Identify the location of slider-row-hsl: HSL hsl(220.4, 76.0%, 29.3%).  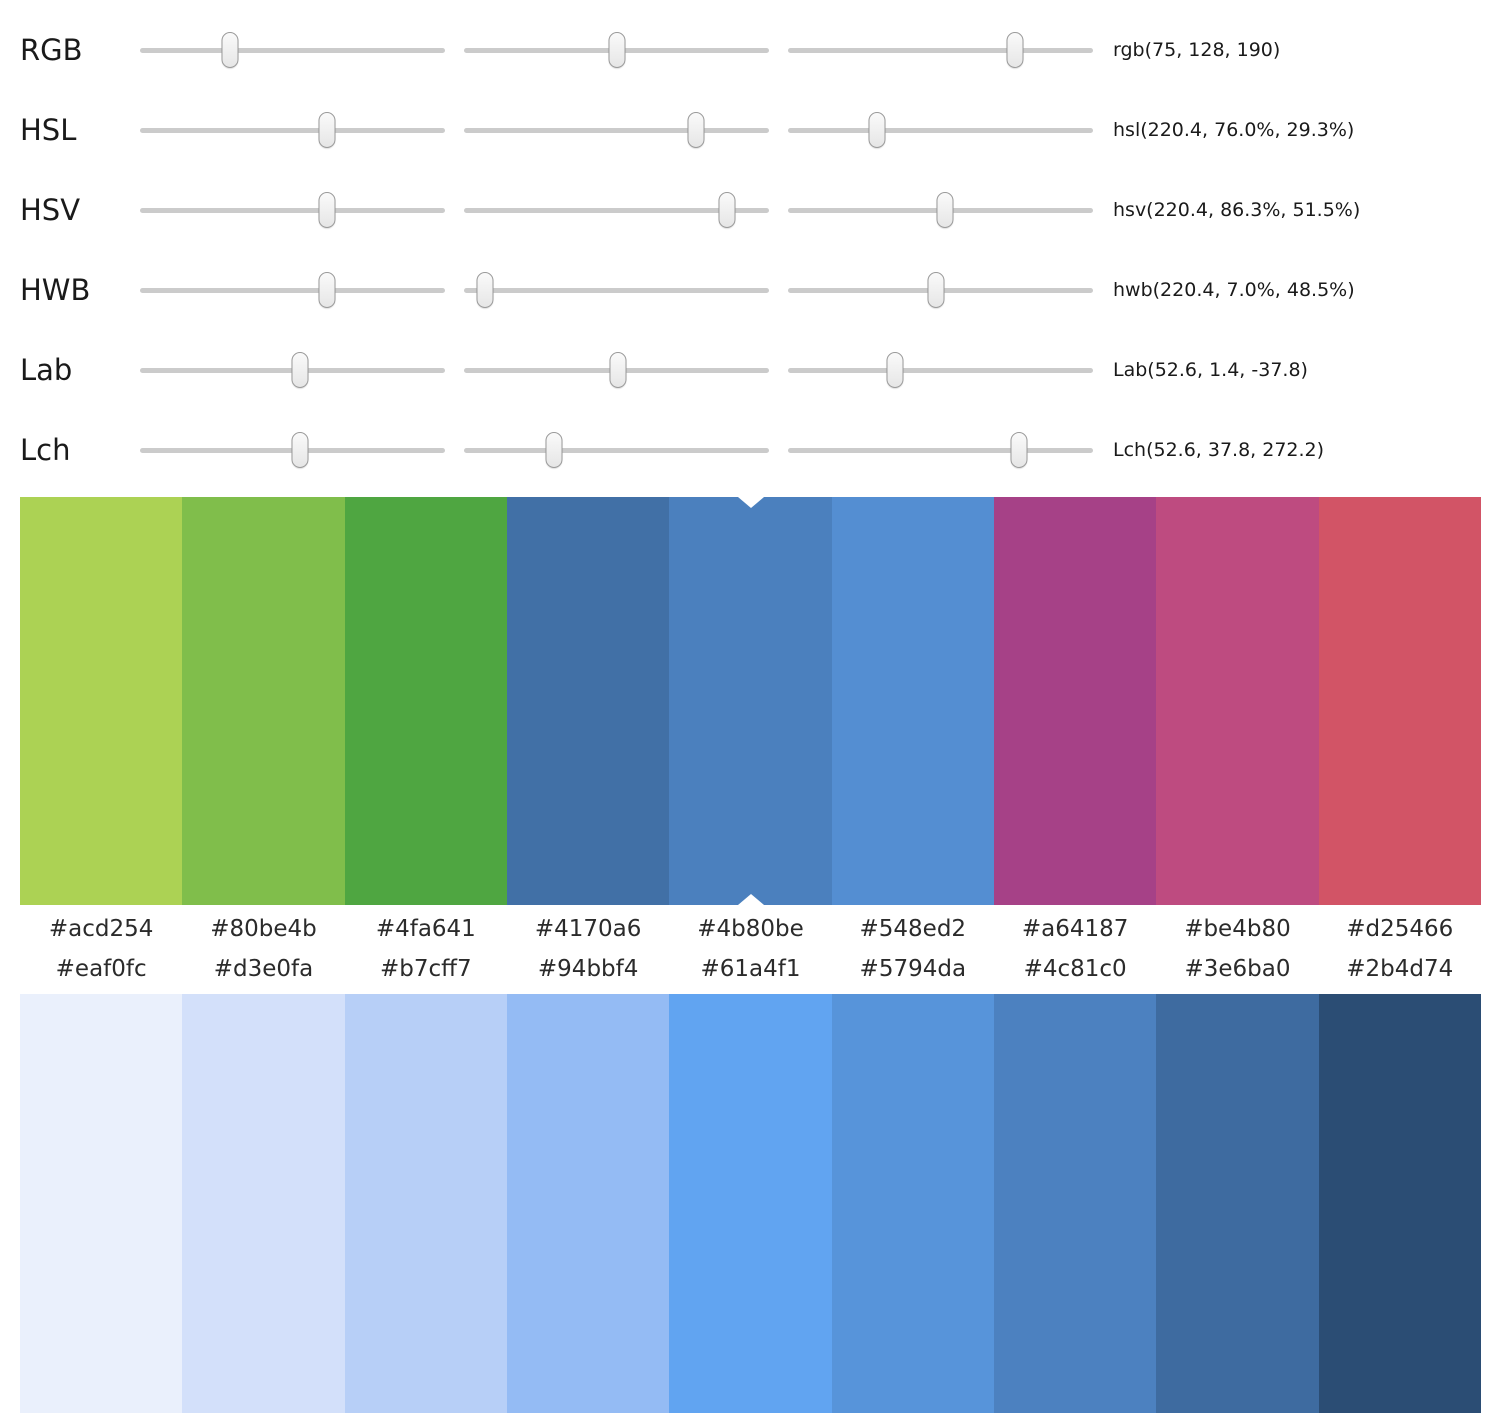
(750, 130).